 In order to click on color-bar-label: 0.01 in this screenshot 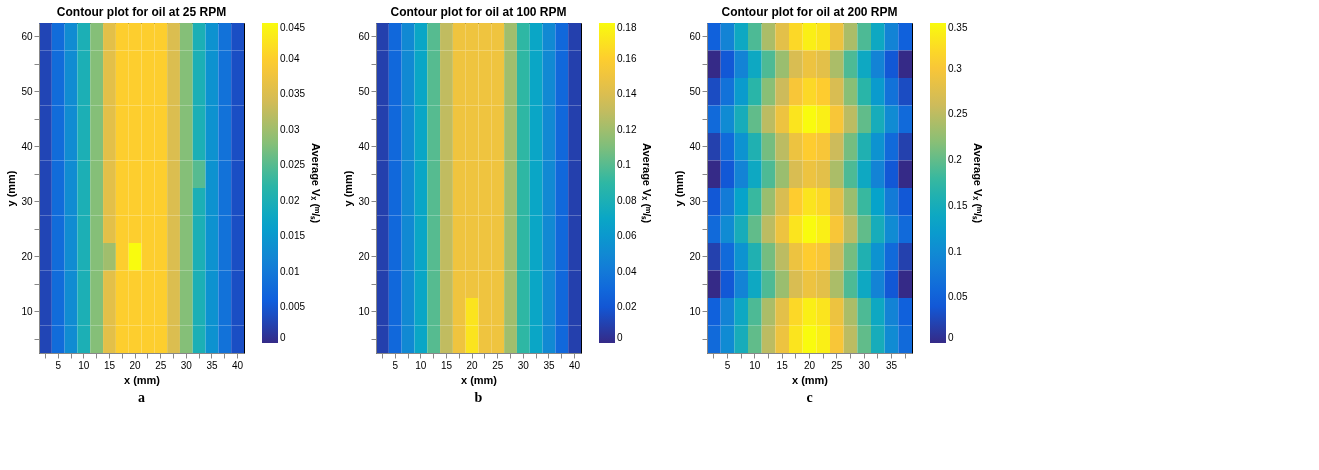, I will do `click(290, 271)`.